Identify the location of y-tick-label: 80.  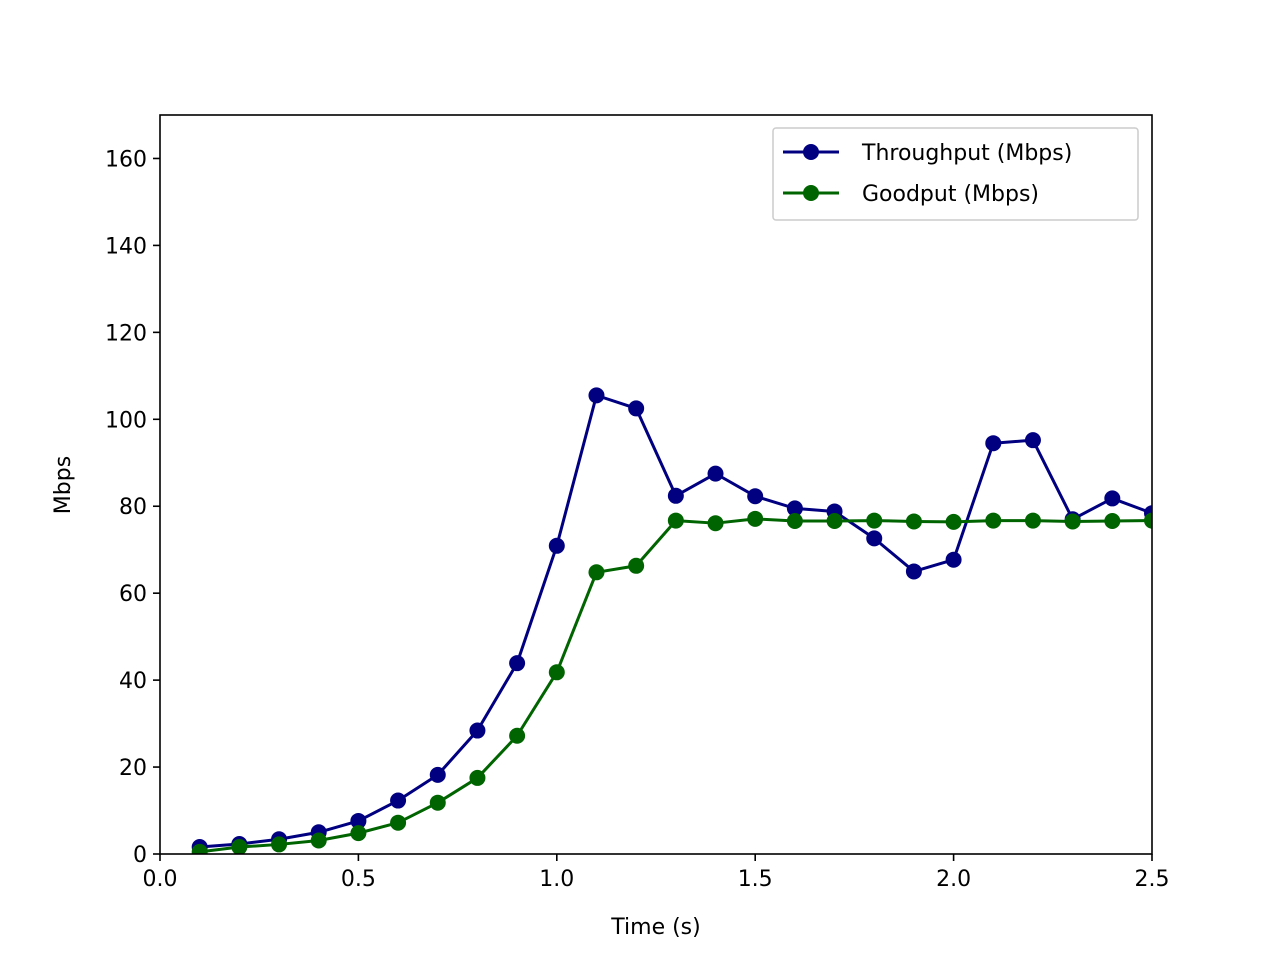
(133, 507).